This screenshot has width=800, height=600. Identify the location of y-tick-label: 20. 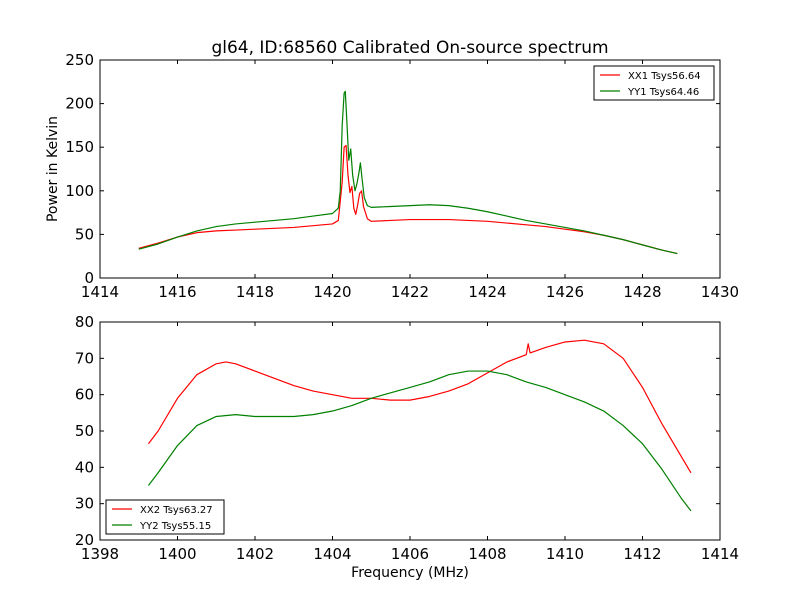
(84, 540).